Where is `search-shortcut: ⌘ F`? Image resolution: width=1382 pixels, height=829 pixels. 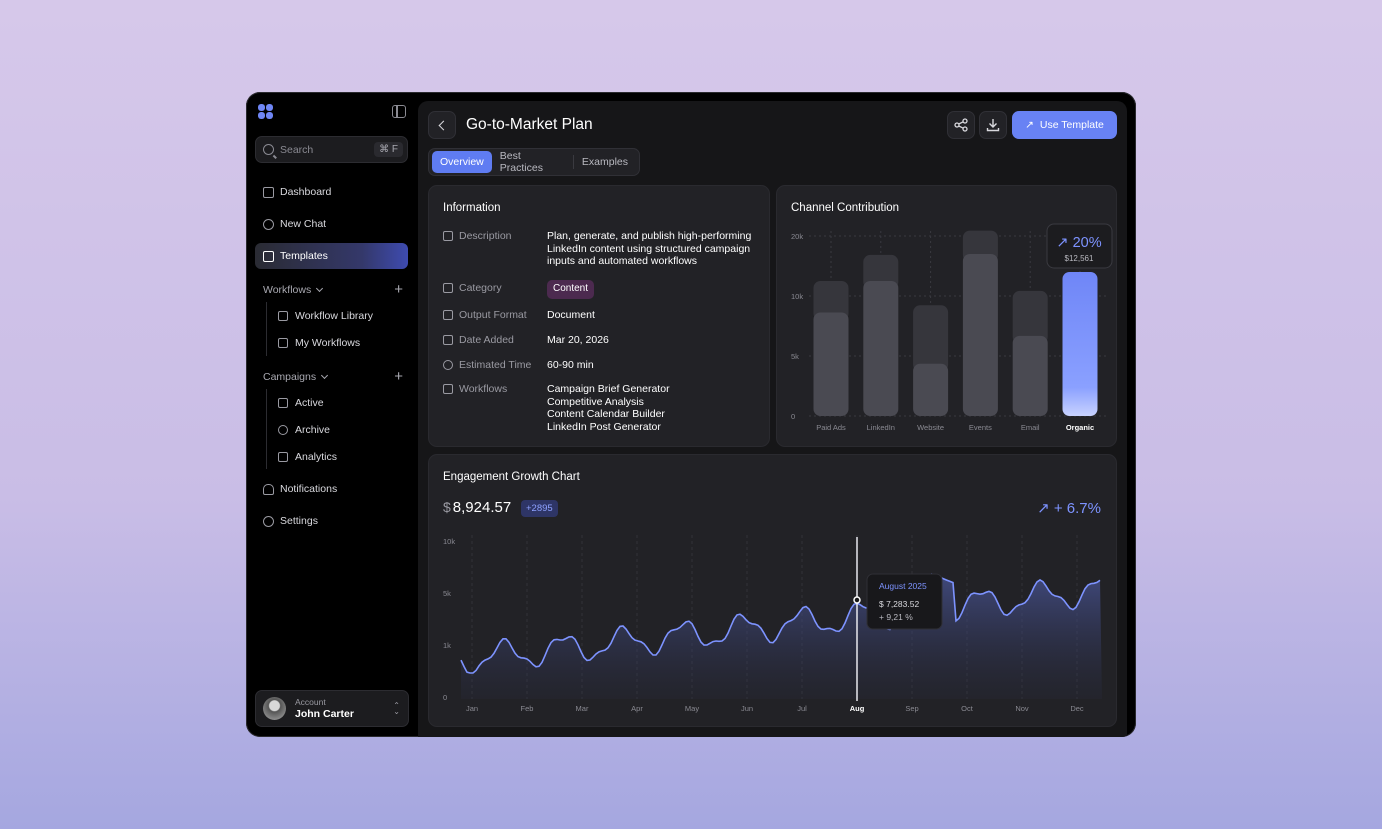 search-shortcut: ⌘ F is located at coordinates (388, 149).